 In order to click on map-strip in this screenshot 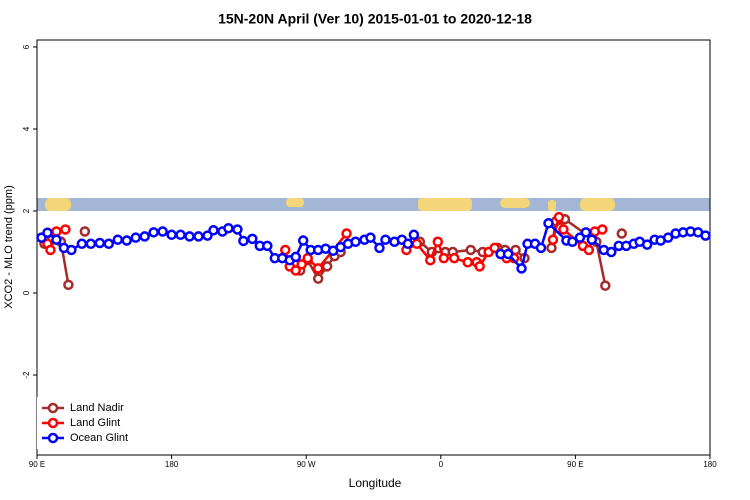, I will do `click(373, 204)`.